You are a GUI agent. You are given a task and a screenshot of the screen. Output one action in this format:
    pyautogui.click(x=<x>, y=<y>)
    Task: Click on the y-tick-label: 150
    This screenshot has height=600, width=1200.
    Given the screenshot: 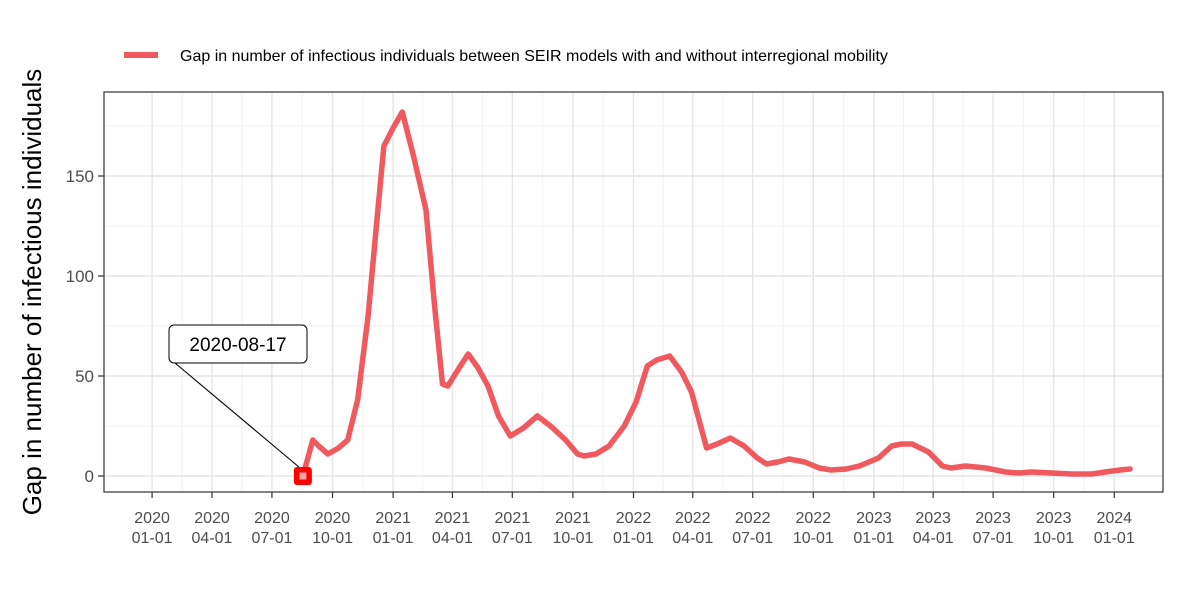 What is the action you would take?
    pyautogui.click(x=80, y=176)
    